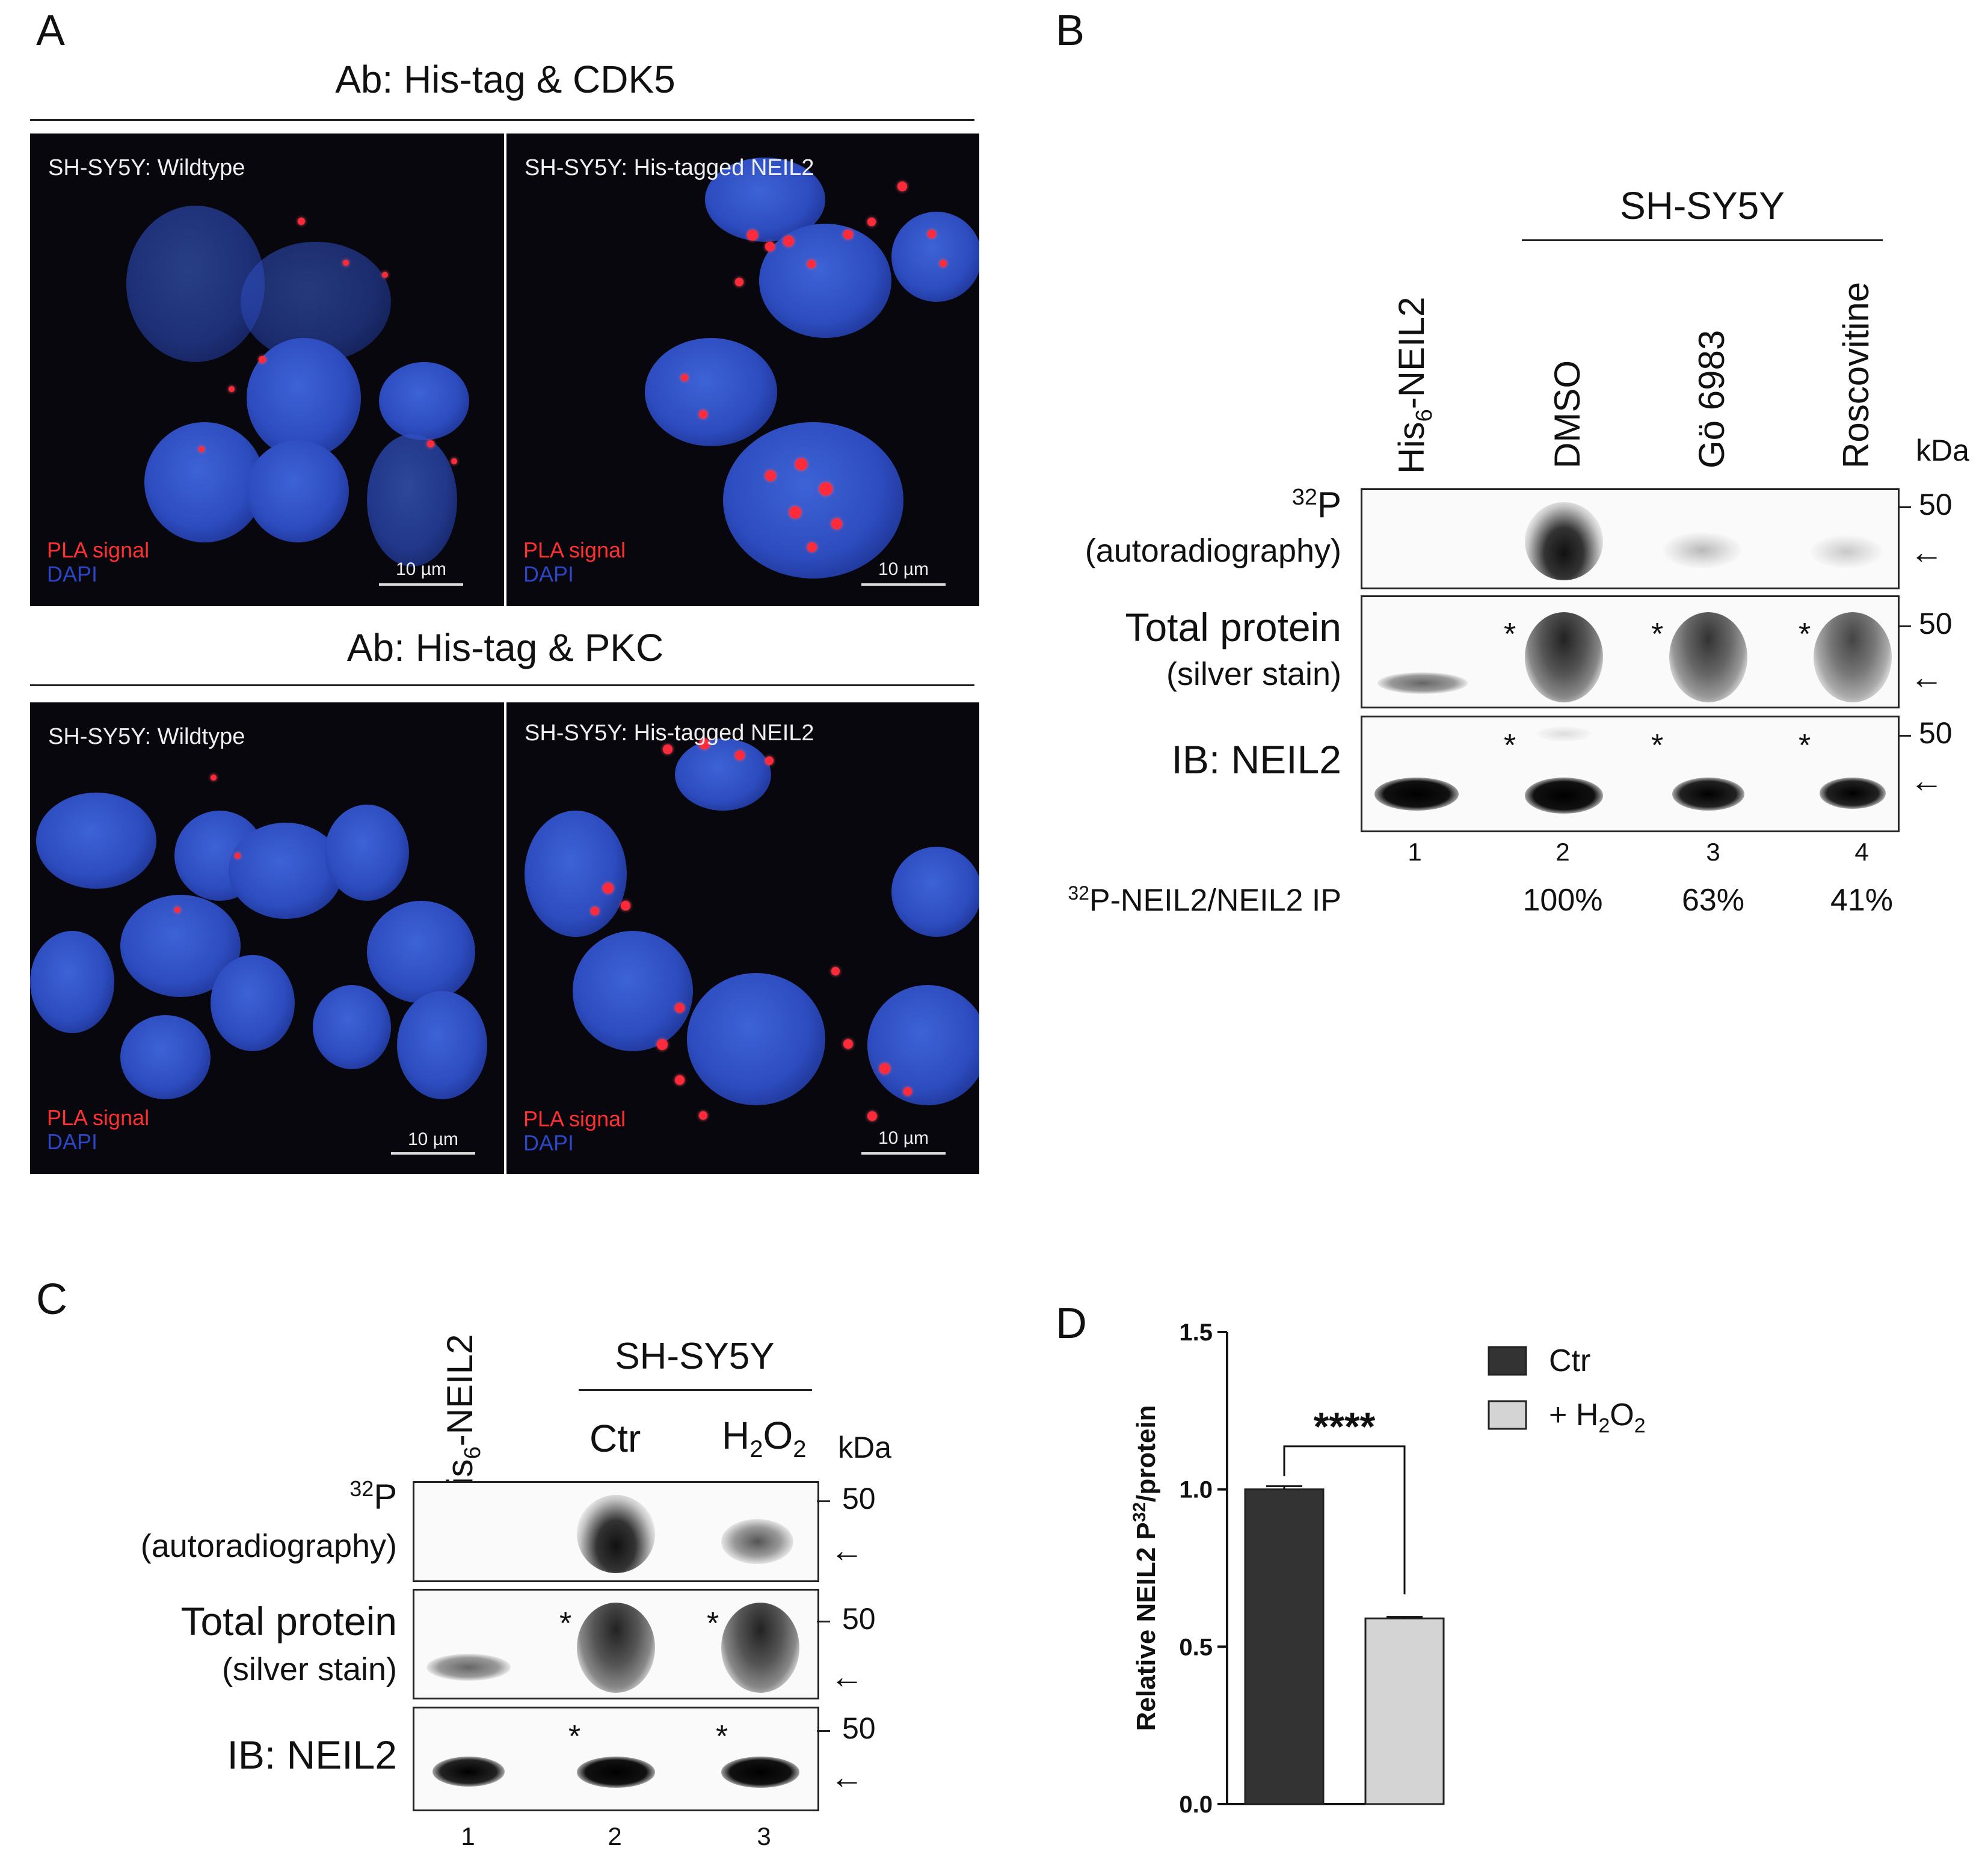 The width and height of the screenshot is (1988, 1863). What do you see at coordinates (1344, 1520) in the screenshot?
I see `significance-bracket` at bounding box center [1344, 1520].